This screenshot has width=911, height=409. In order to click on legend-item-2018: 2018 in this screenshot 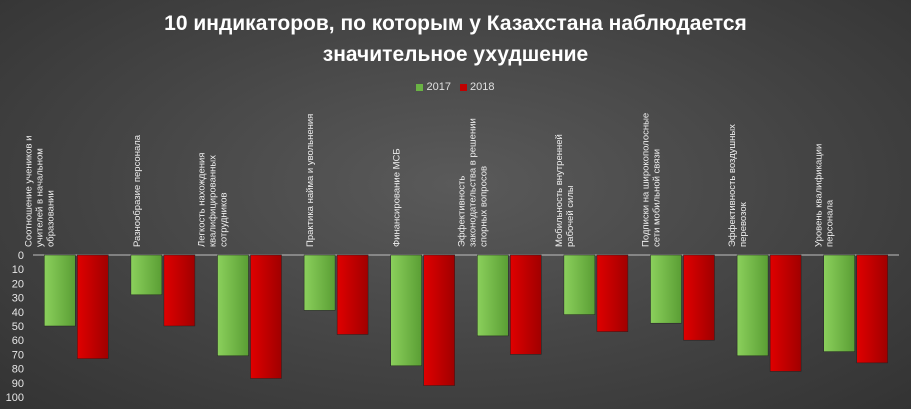, I will do `click(477, 87)`.